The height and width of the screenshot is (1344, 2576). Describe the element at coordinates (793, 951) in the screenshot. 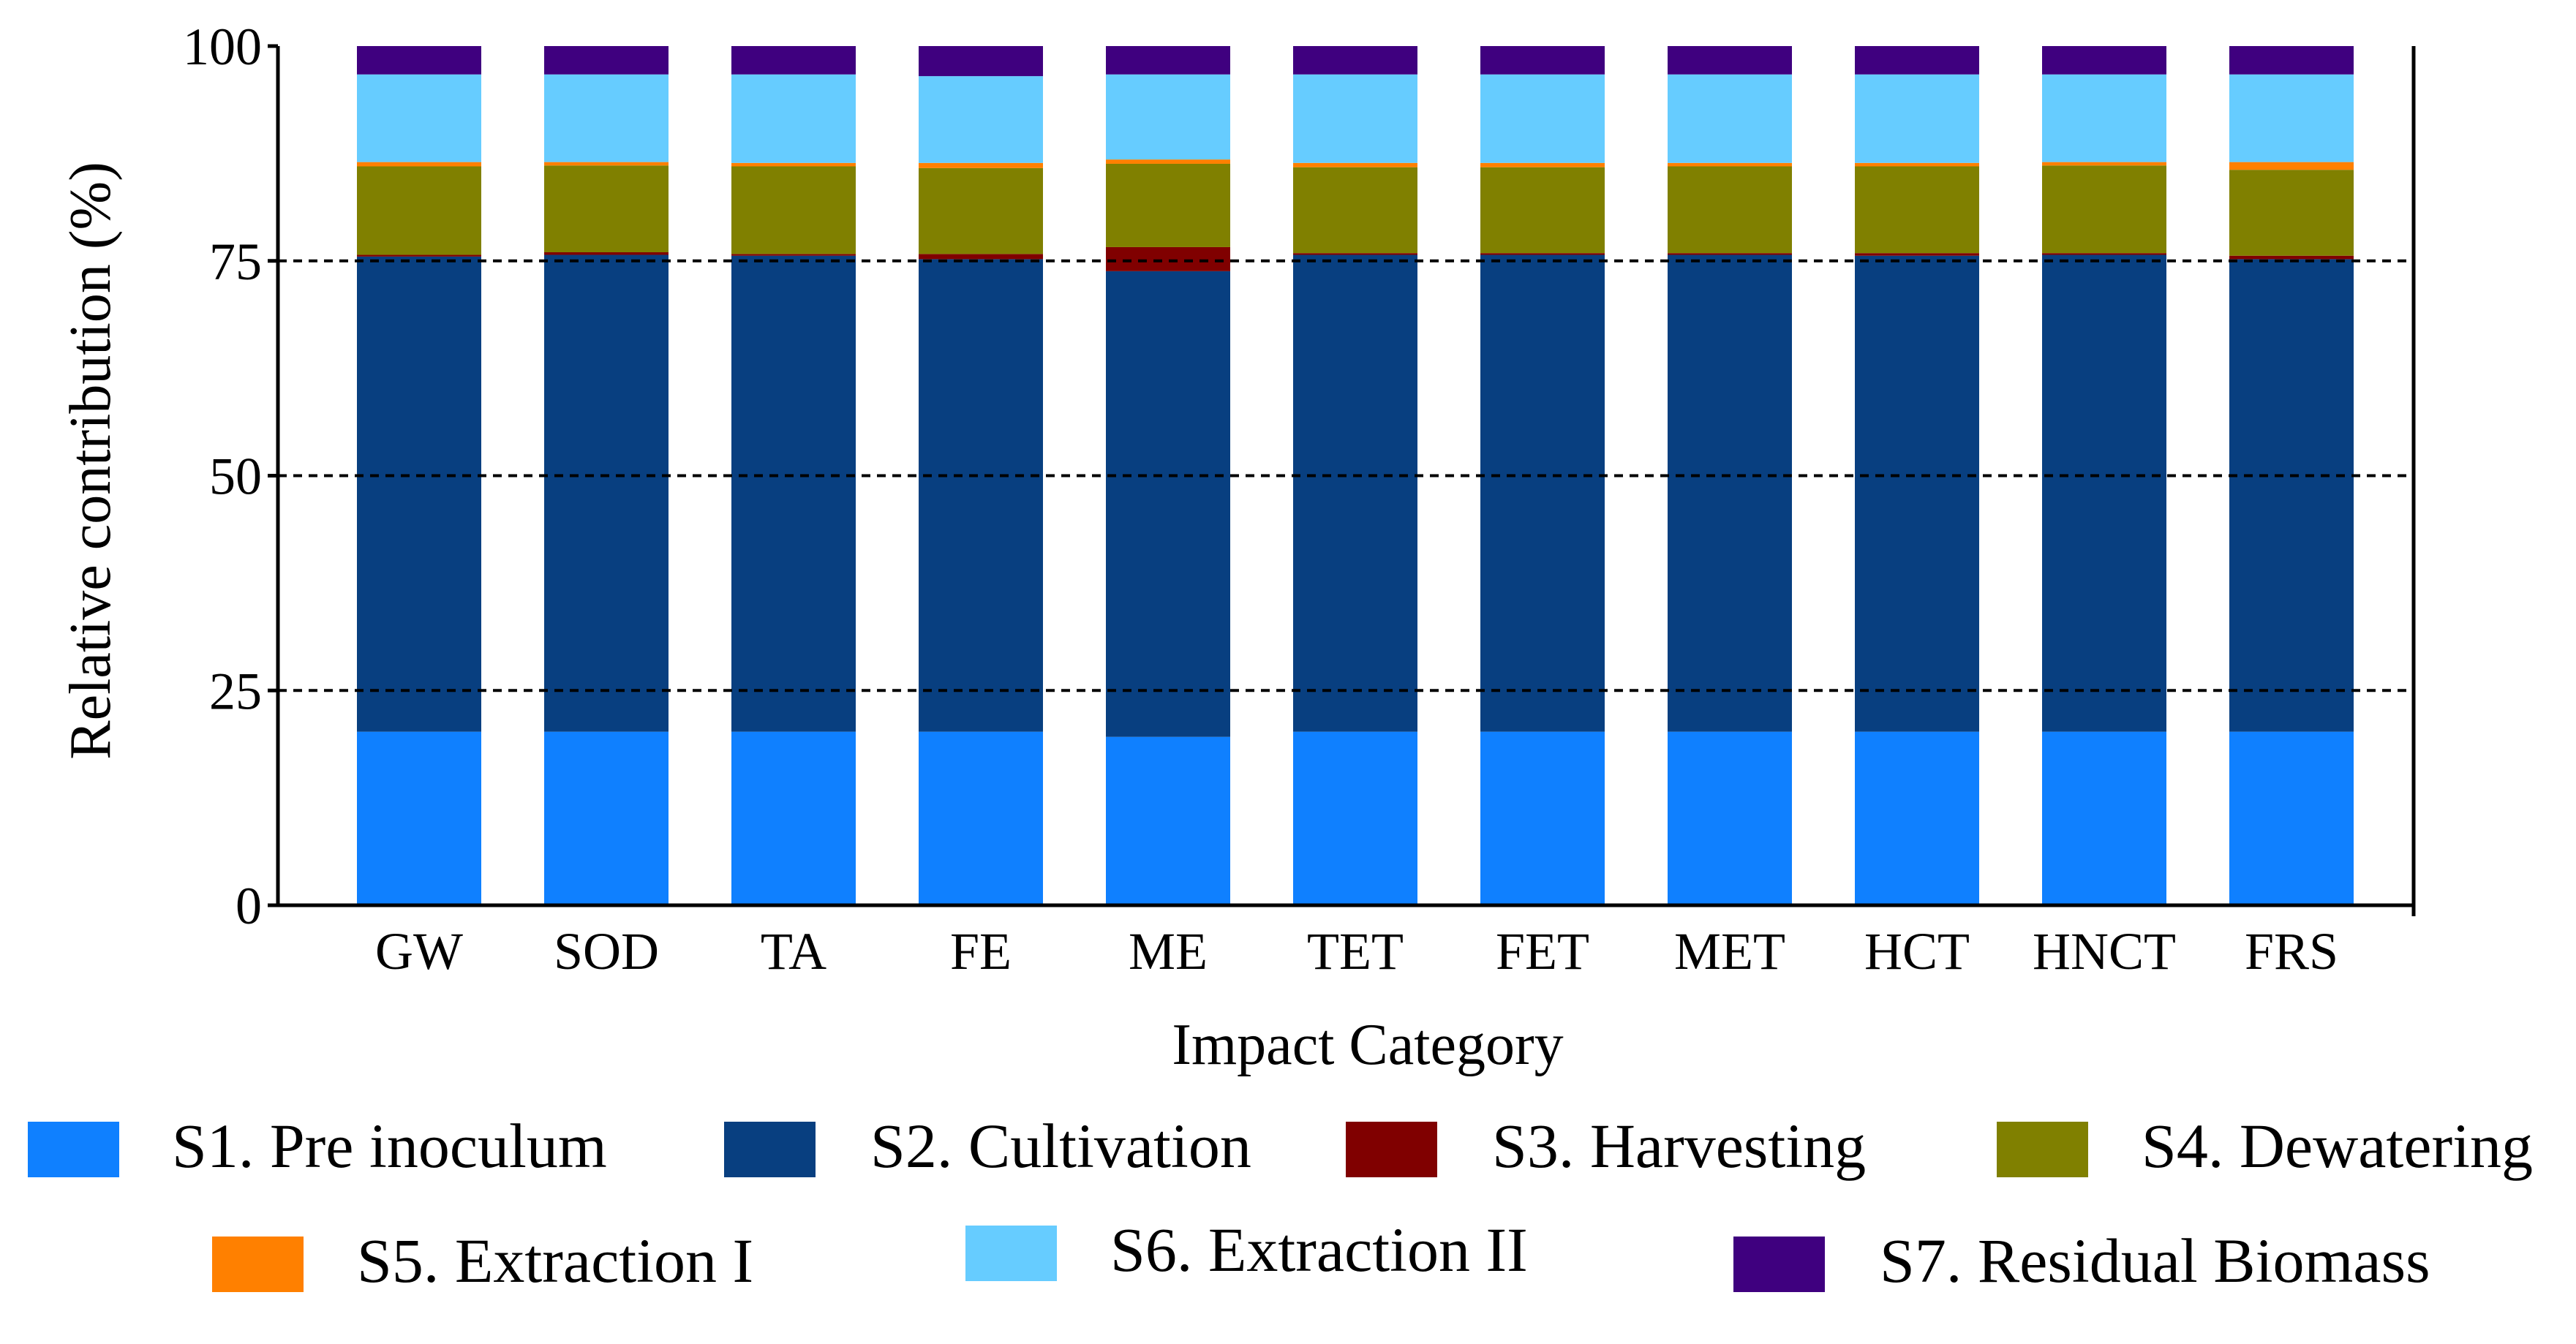

I see `x-tick-label-ta: TA` at that location.